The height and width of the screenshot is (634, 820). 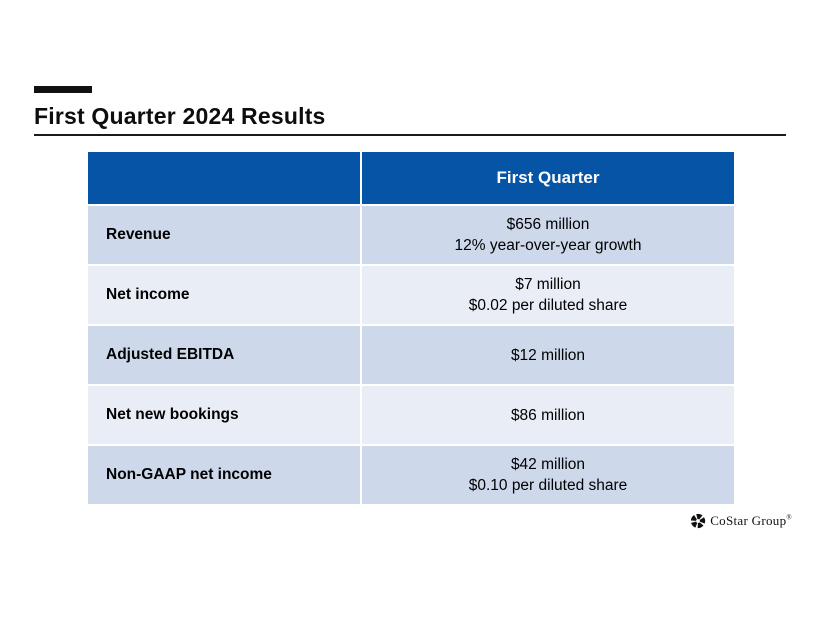 I want to click on value-line: $0.10 per diluted share, so click(x=548, y=485).